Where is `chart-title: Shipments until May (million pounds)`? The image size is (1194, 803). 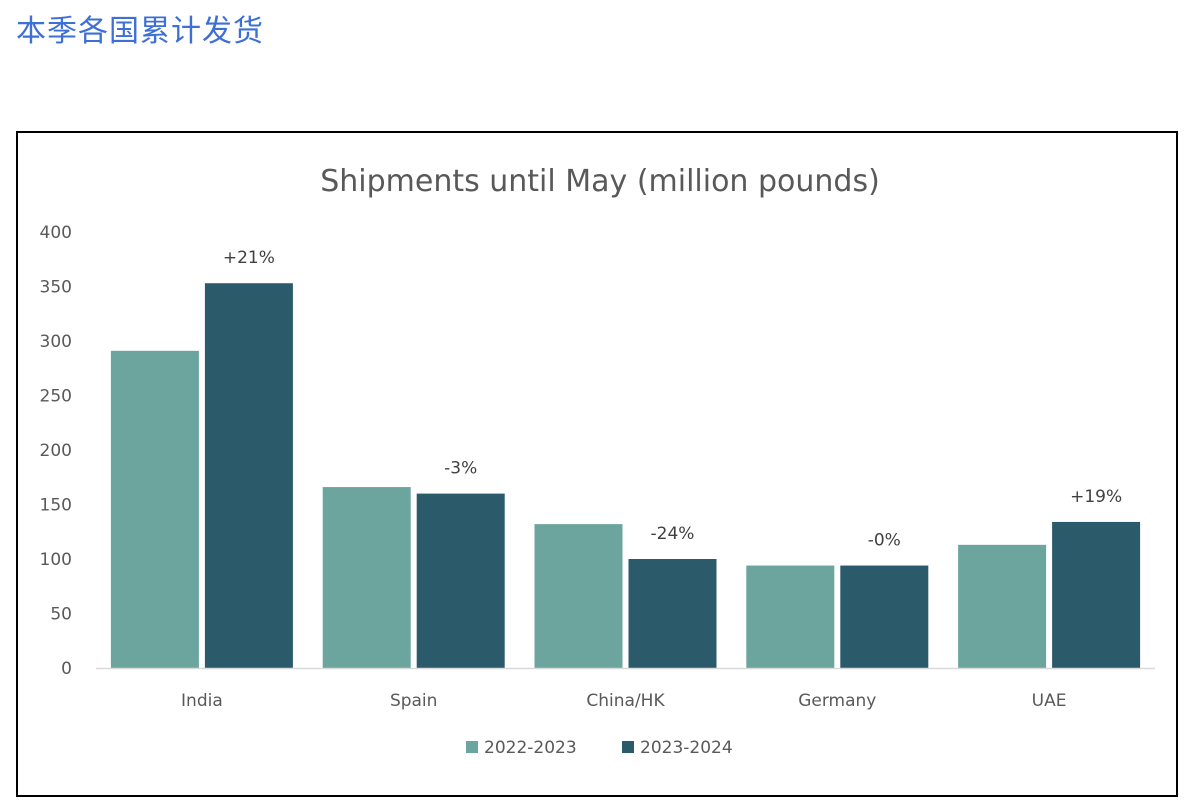 chart-title: Shipments until May (million pounds) is located at coordinates (600, 181).